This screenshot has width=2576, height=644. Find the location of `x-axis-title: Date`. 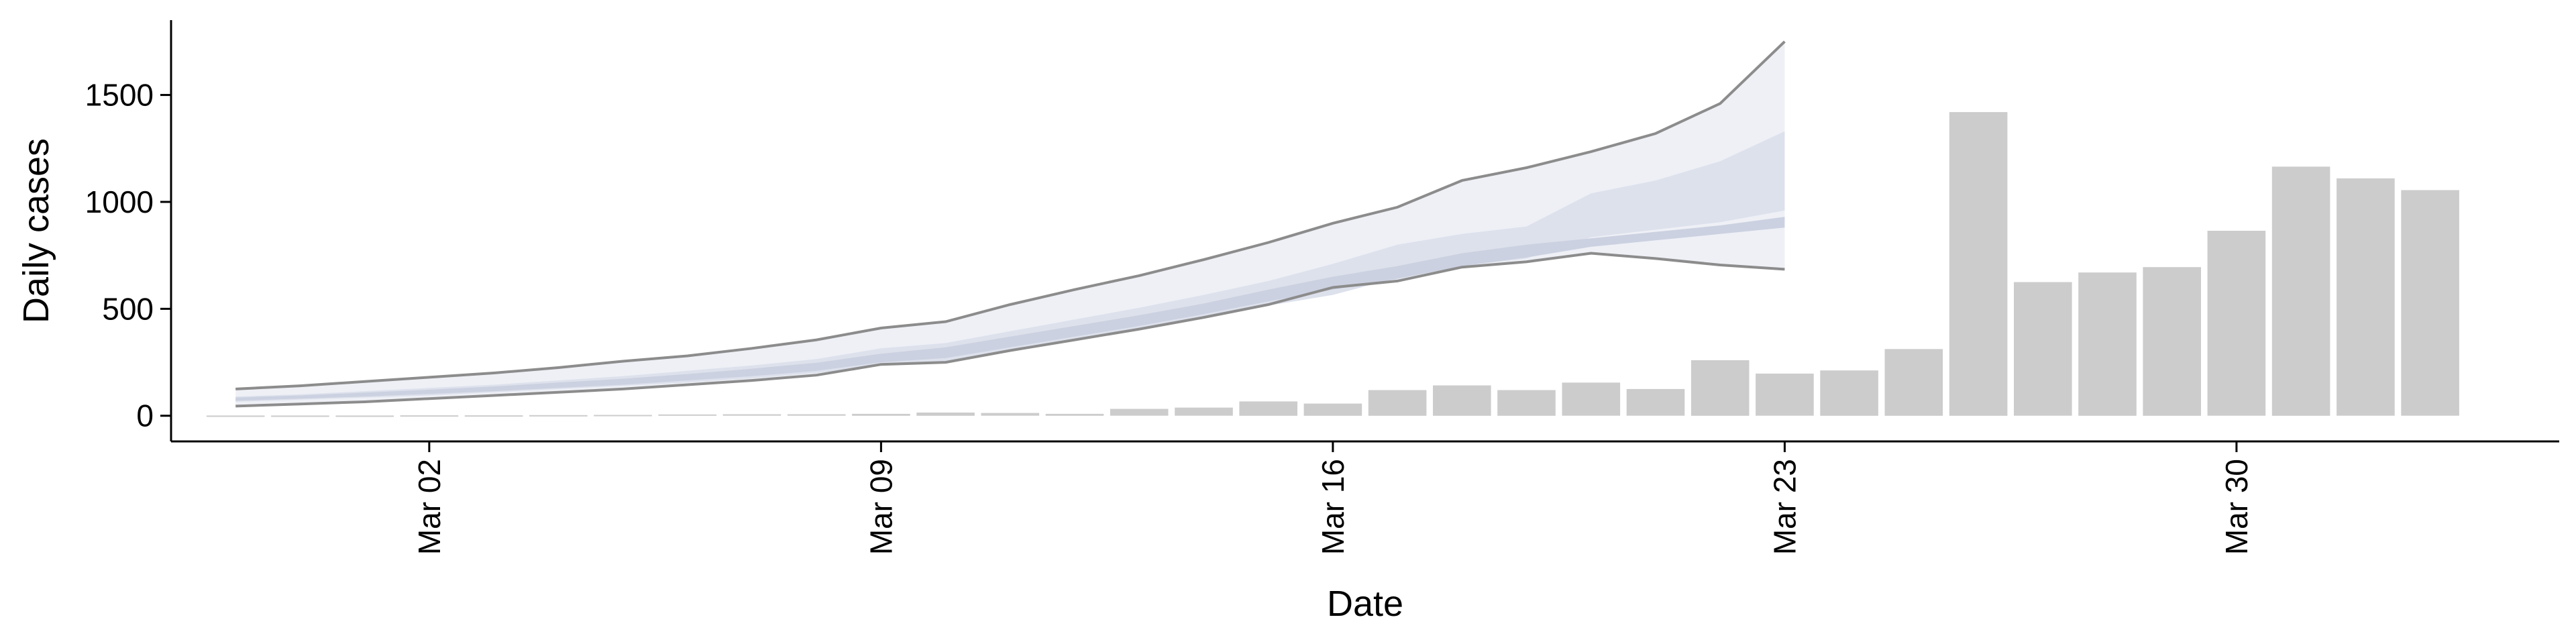

x-axis-title: Date is located at coordinates (1365, 604).